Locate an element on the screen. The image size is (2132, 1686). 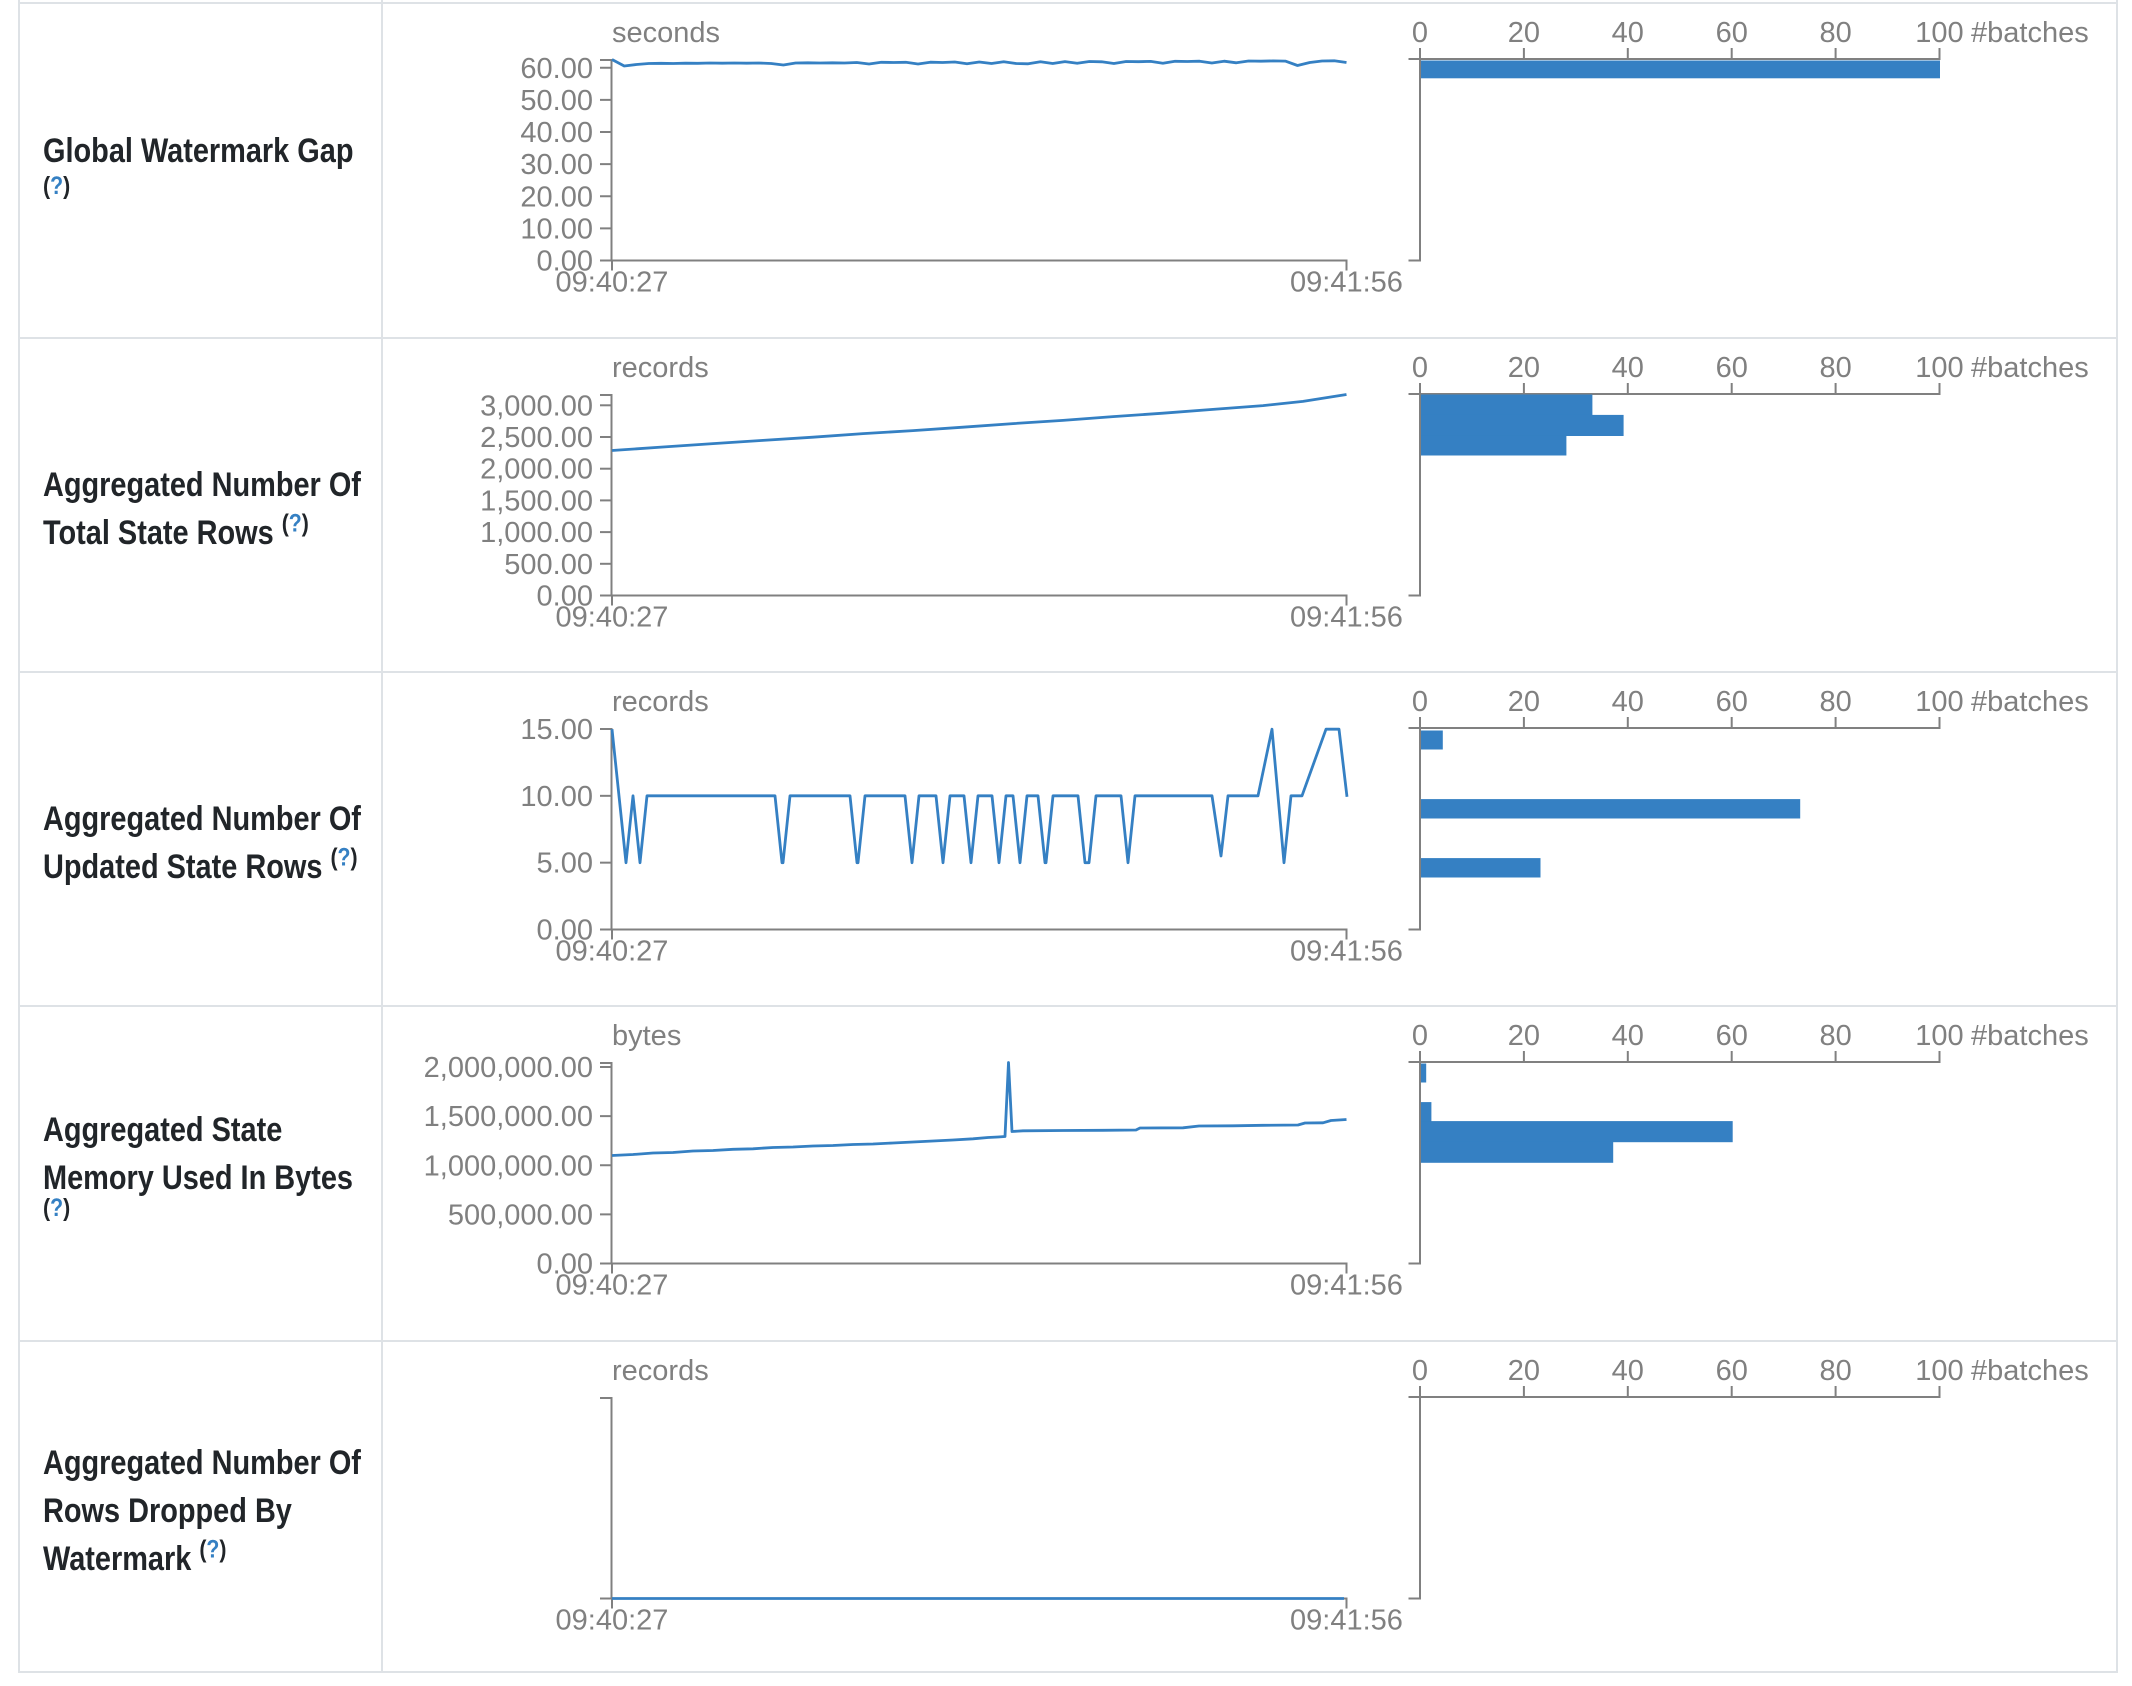
svg-text: seconds is located at coordinates (666, 33).